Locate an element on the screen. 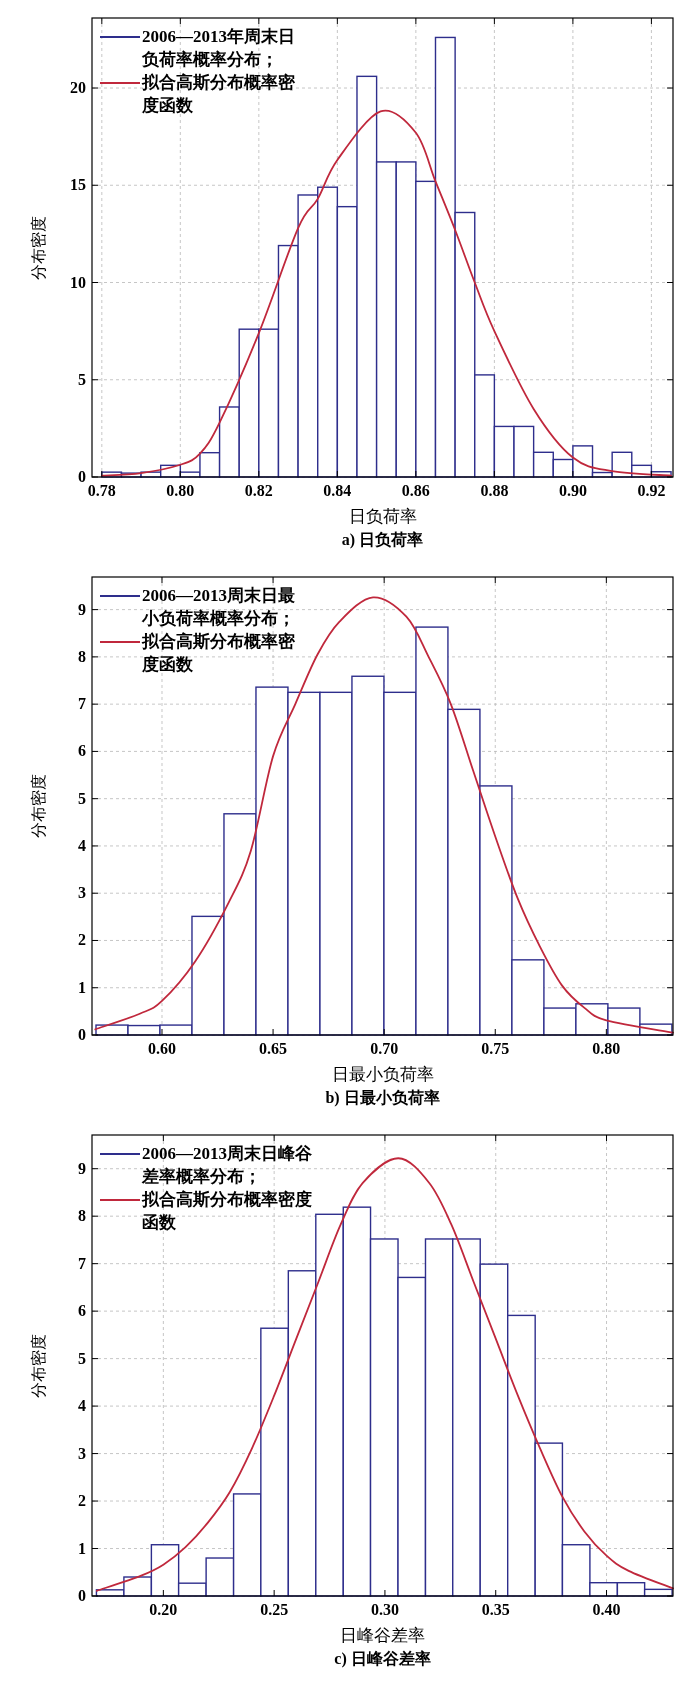 The height and width of the screenshot is (1683, 688). x-tick-label: 0.82 is located at coordinates (258, 490).